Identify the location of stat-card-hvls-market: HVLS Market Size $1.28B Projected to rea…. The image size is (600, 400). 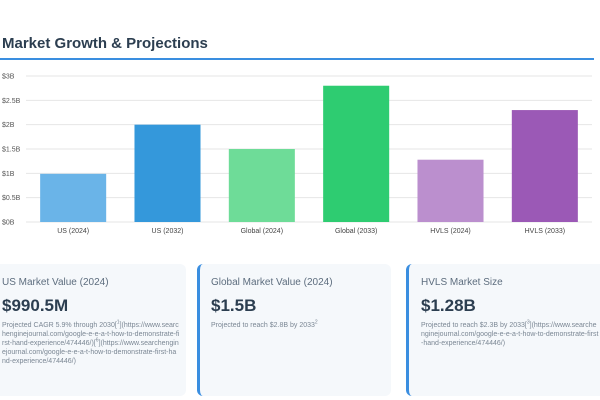
(503, 330).